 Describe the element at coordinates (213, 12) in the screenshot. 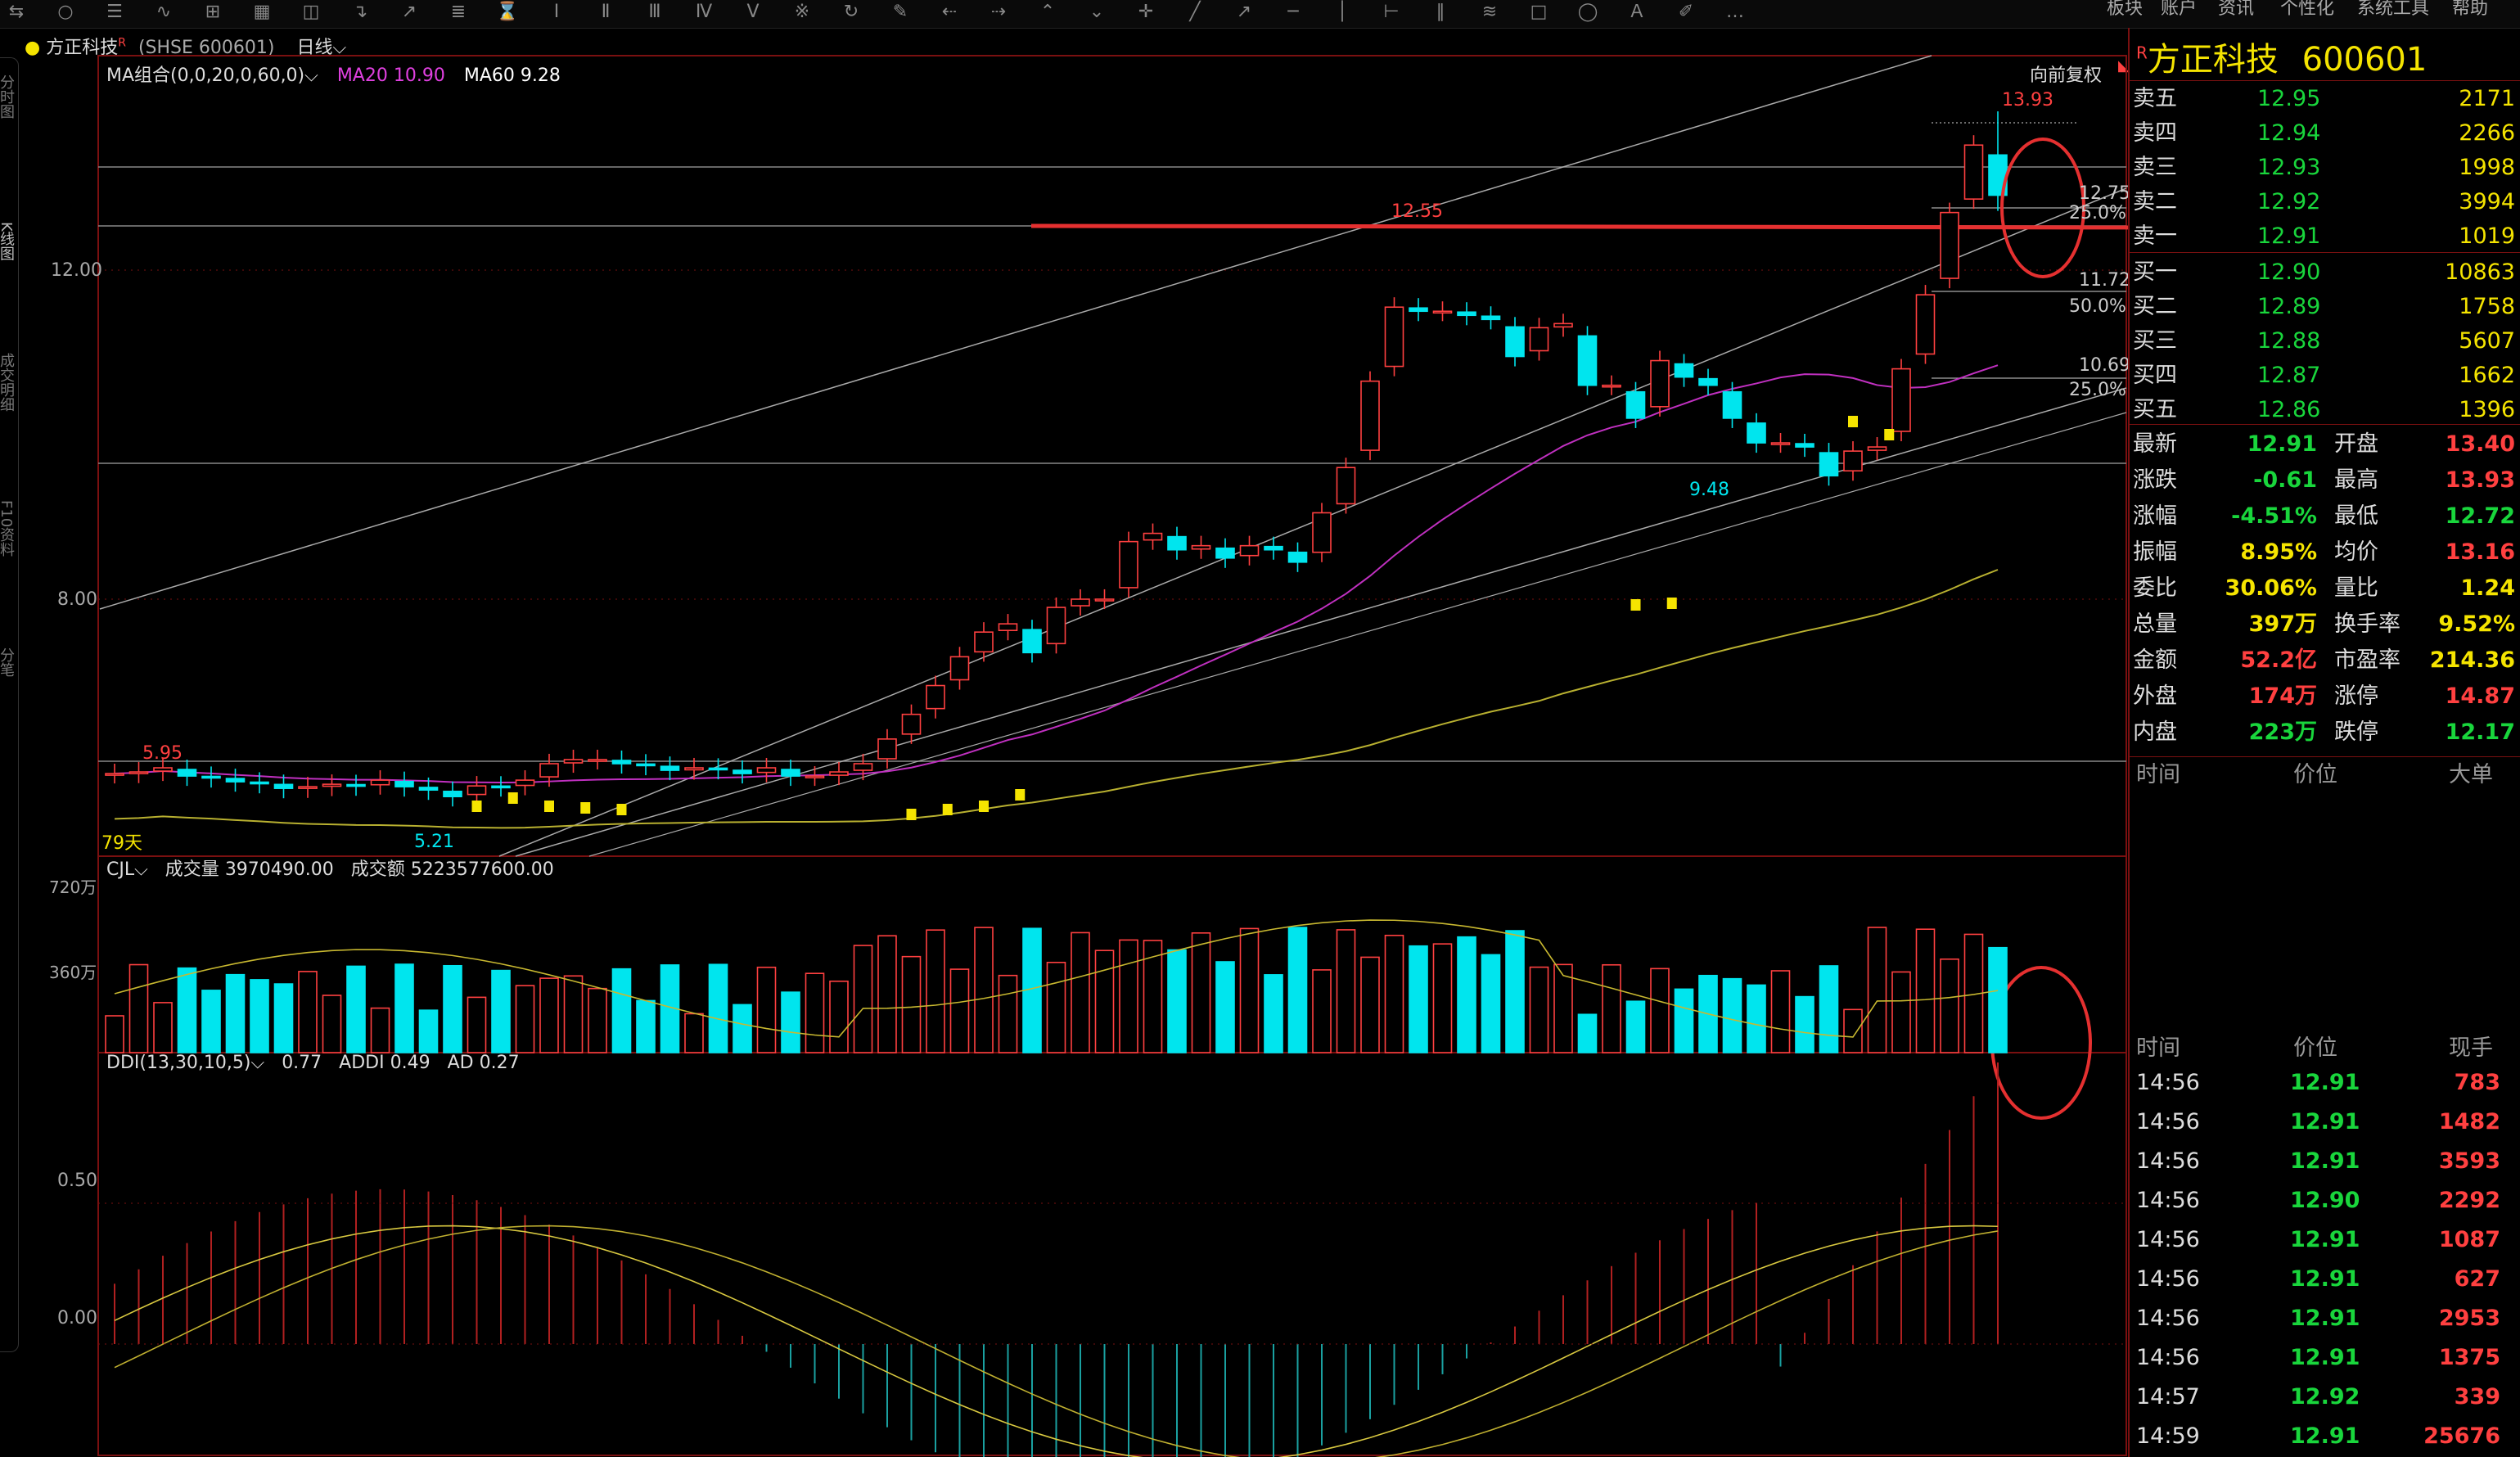

I see `split-icon: ⊞` at that location.